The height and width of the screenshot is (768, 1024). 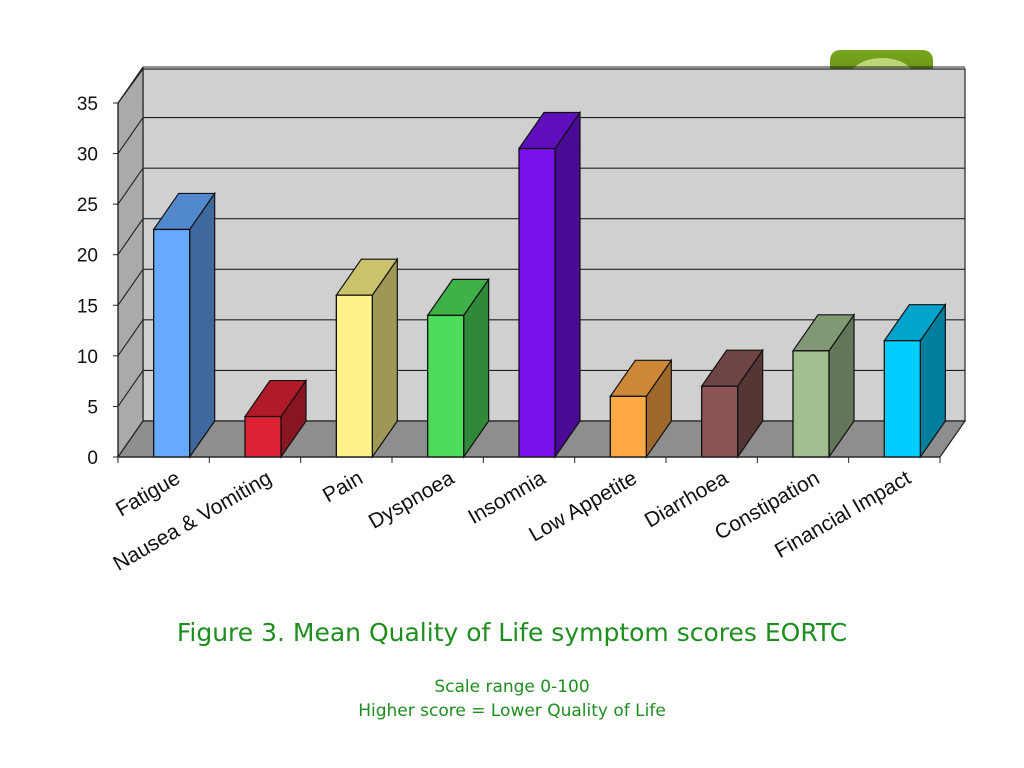 What do you see at coordinates (343, 486) in the screenshot?
I see `x-tick-label: Pain` at bounding box center [343, 486].